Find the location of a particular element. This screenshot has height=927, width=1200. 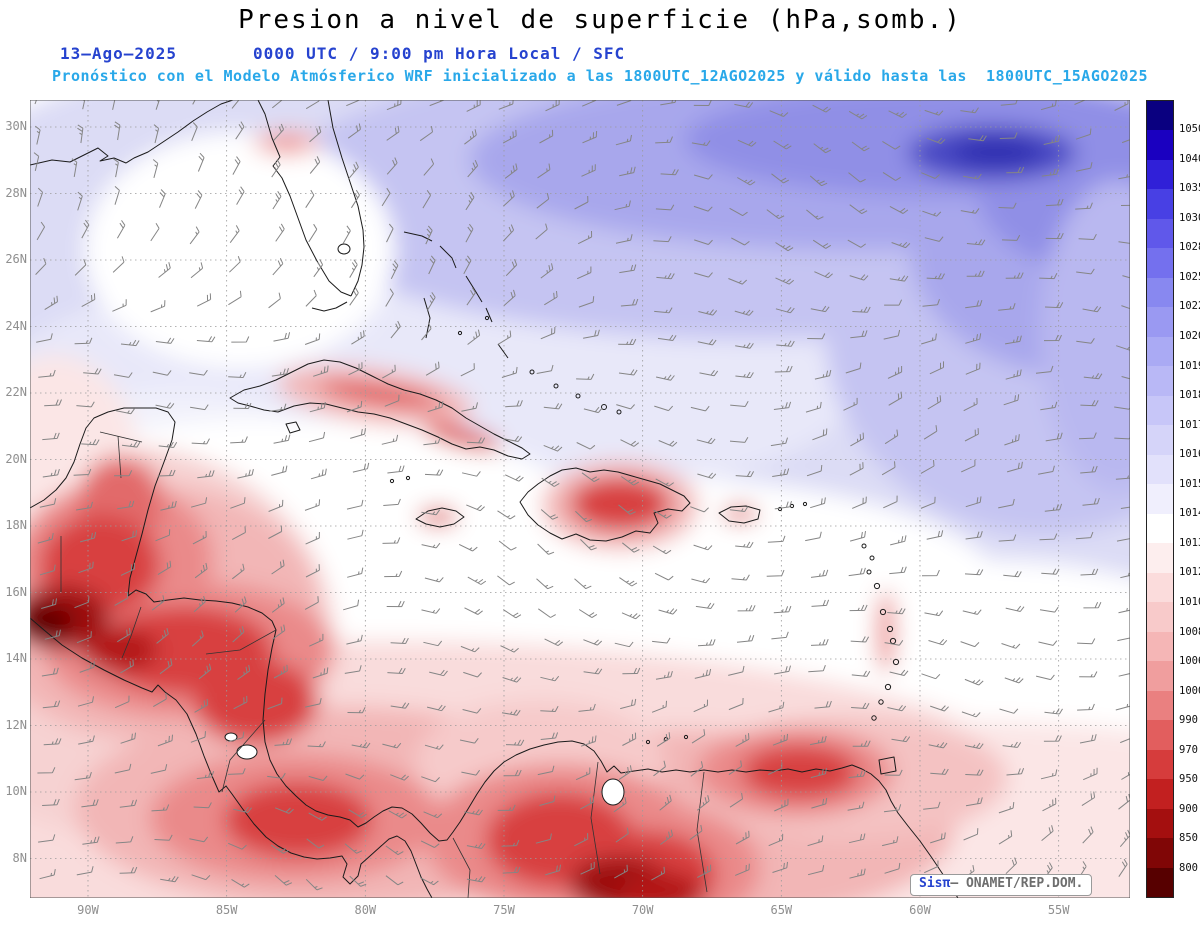

lat-tick-label-10N: 10N is located at coordinates (16, 791).